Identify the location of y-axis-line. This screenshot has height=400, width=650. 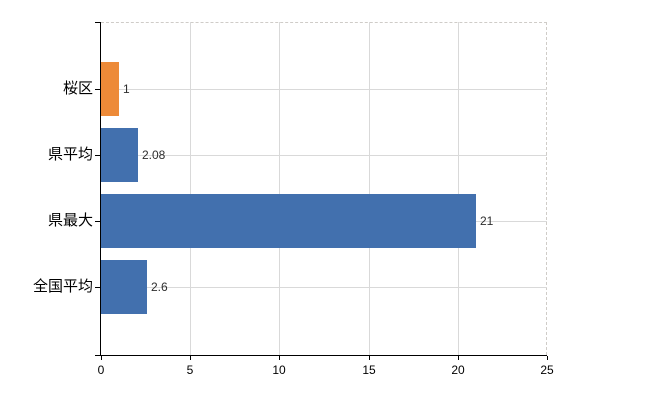
(100, 189).